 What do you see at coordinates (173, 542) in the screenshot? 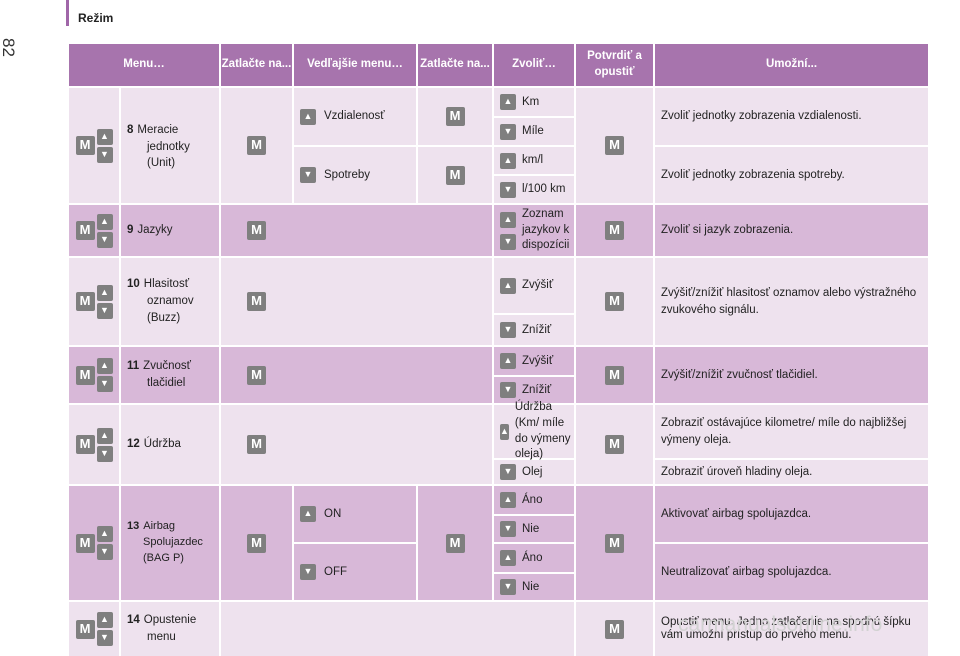
I see `menu-label-line: Spolujazdec` at bounding box center [173, 542].